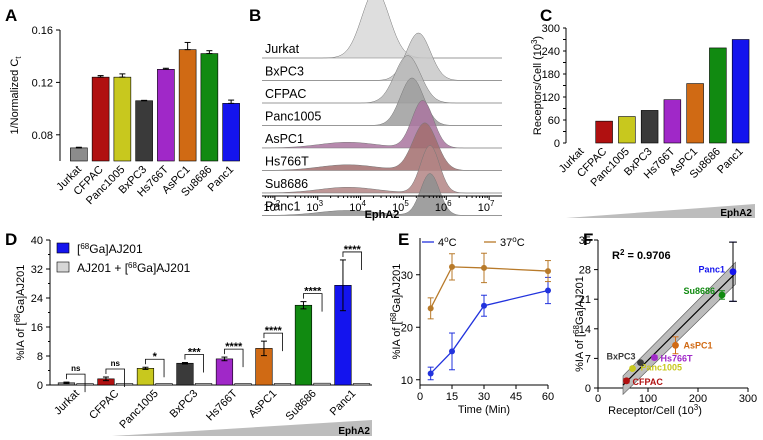  What do you see at coordinates (604, 132) in the screenshot?
I see `bar-cfpac` at bounding box center [604, 132].